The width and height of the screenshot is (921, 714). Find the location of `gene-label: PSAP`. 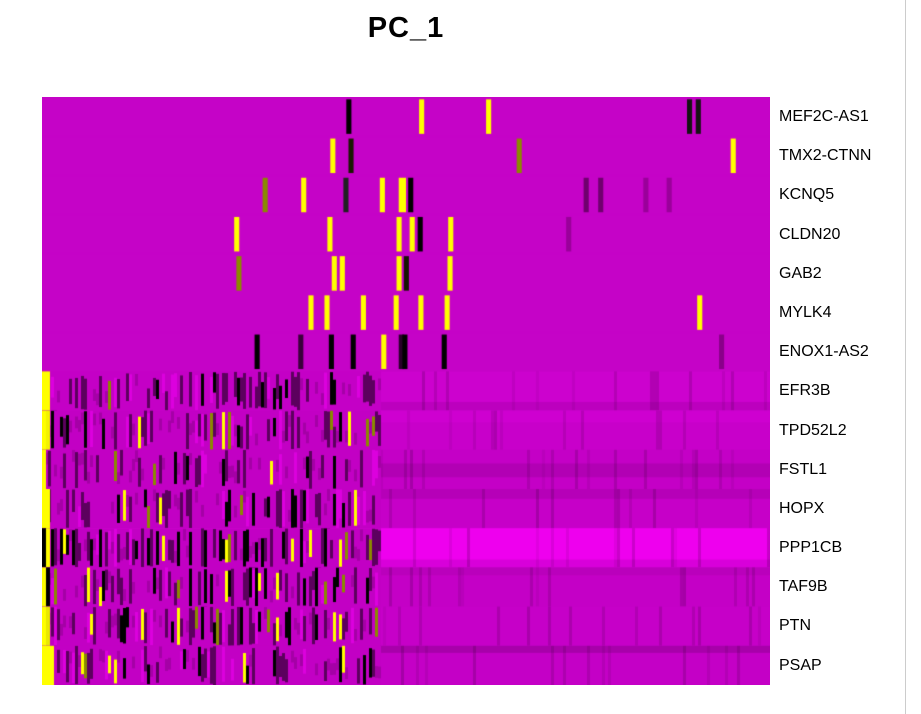

gene-label: PSAP is located at coordinates (800, 665).